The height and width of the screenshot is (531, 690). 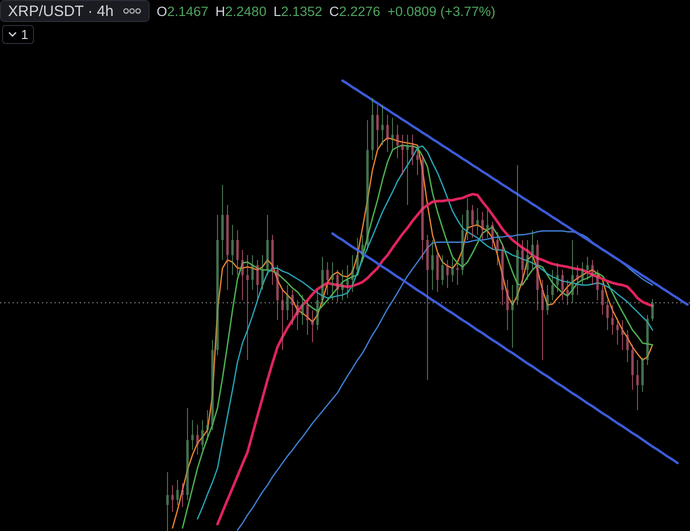 What do you see at coordinates (354, 11) in the screenshot?
I see `text: C2.2276` at bounding box center [354, 11].